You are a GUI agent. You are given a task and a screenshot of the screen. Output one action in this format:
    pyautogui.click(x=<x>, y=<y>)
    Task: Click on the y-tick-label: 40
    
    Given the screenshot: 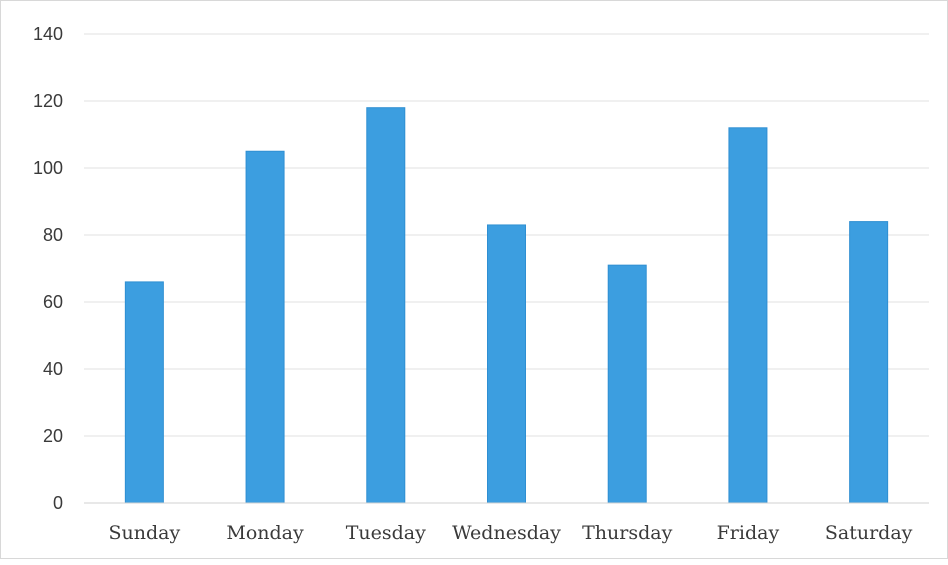 What is the action you would take?
    pyautogui.click(x=53, y=369)
    